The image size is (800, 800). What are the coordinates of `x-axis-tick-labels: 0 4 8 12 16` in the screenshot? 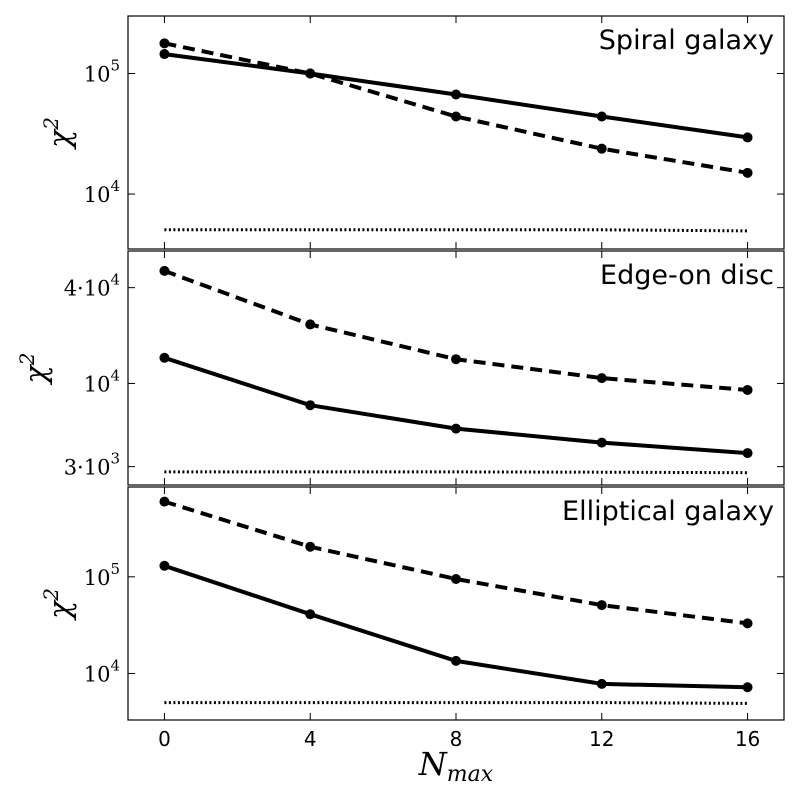 It's located at (459, 739).